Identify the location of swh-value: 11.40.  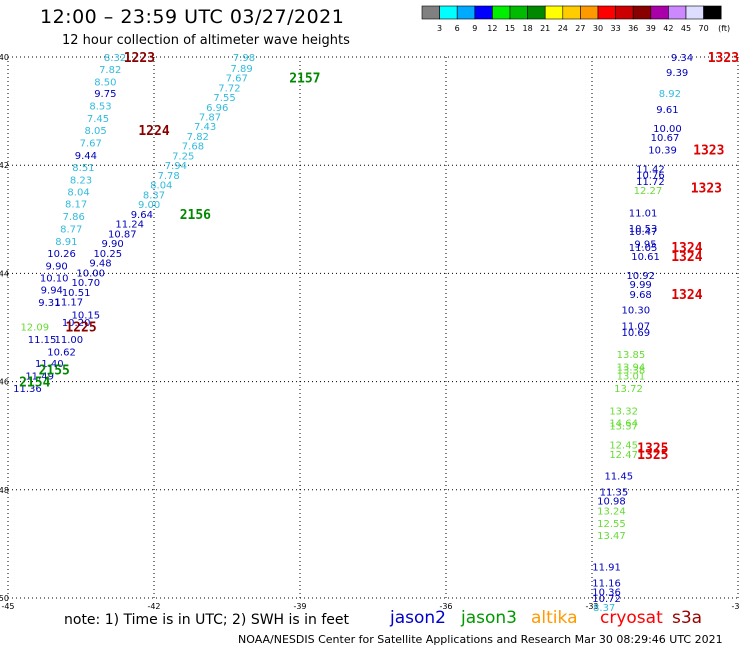
(49, 364).